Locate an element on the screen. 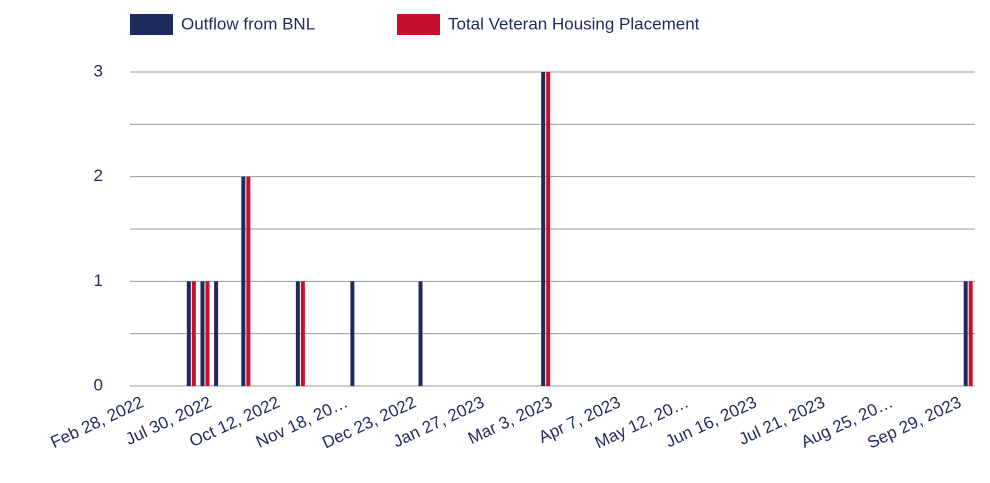  y-tick-label: 2 is located at coordinates (98, 175).